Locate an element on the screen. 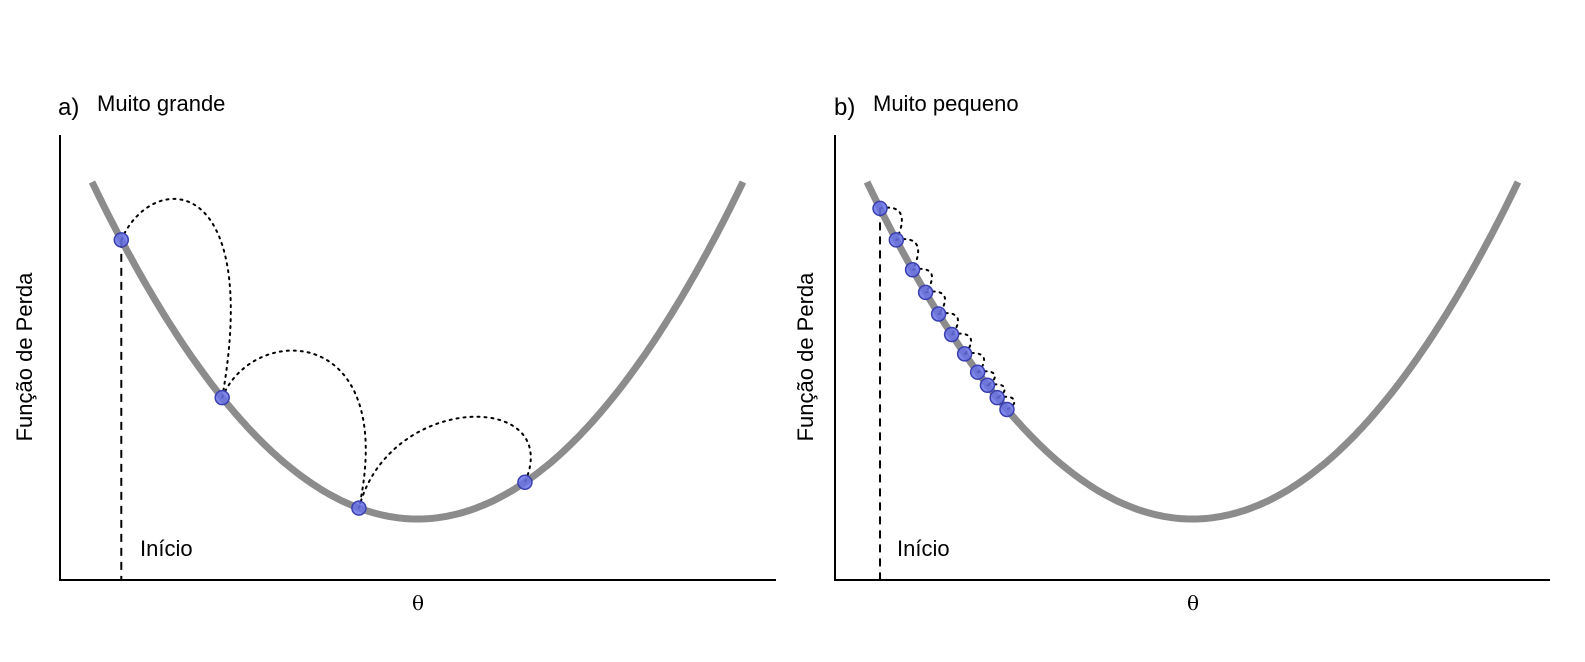 Image resolution: width=1585 pixels, height=662 pixels. panel-a-step-points is located at coordinates (323, 374).